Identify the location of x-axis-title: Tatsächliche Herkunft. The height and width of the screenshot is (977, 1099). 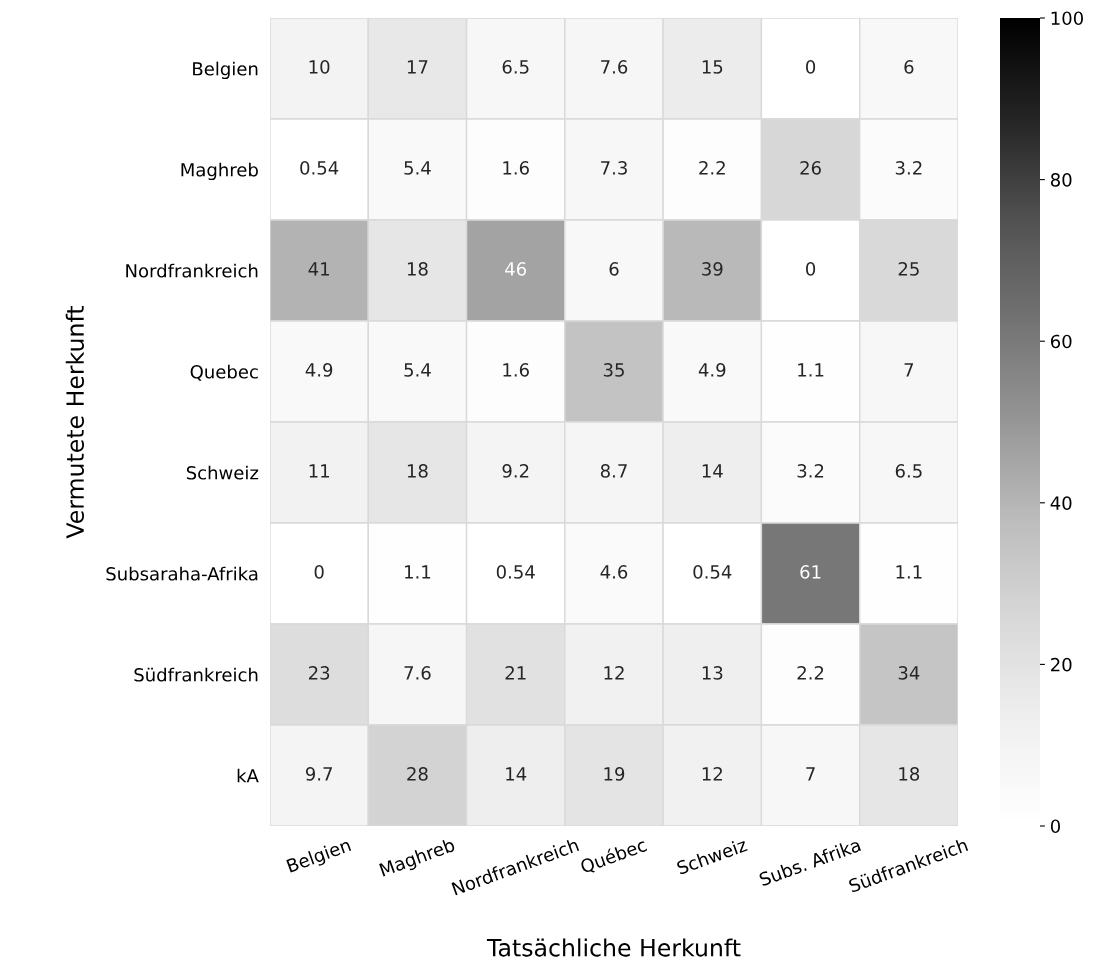
(613, 947).